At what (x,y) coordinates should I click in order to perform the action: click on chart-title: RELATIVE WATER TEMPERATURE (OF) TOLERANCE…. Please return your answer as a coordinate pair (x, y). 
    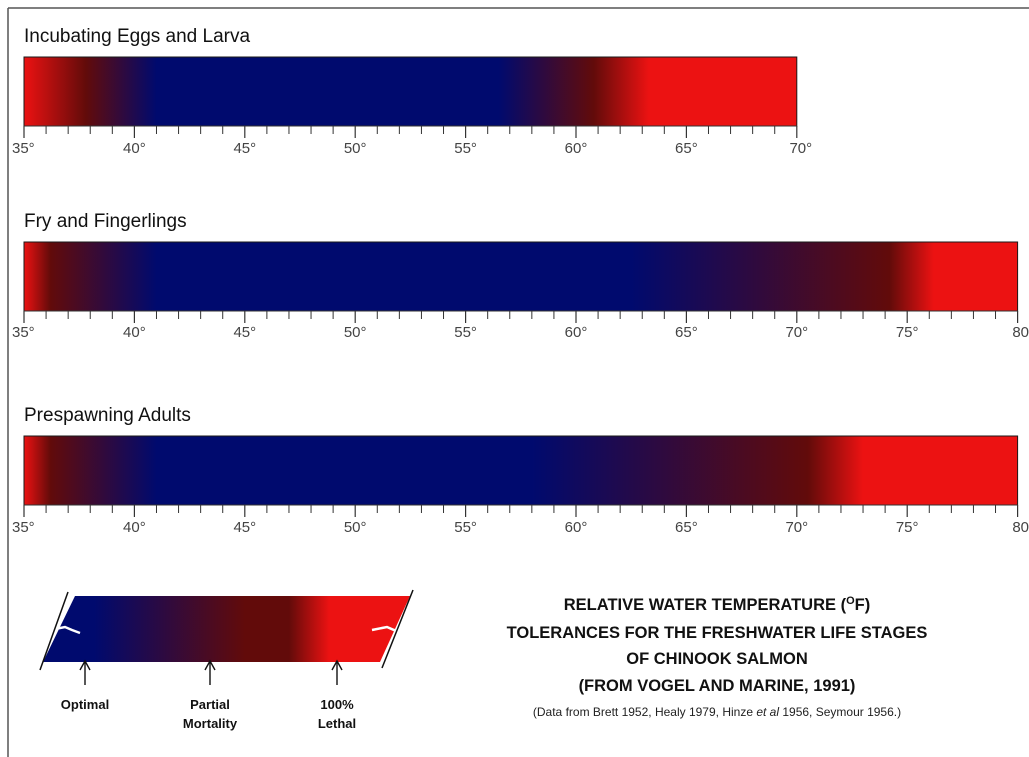
    Looking at the image, I should click on (717, 657).